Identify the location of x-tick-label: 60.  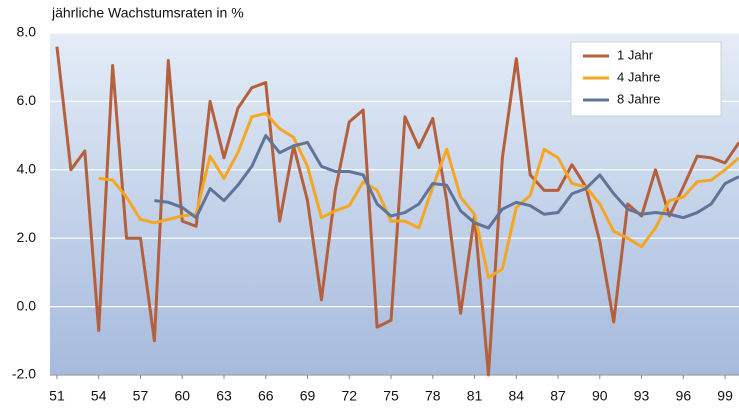
(182, 396).